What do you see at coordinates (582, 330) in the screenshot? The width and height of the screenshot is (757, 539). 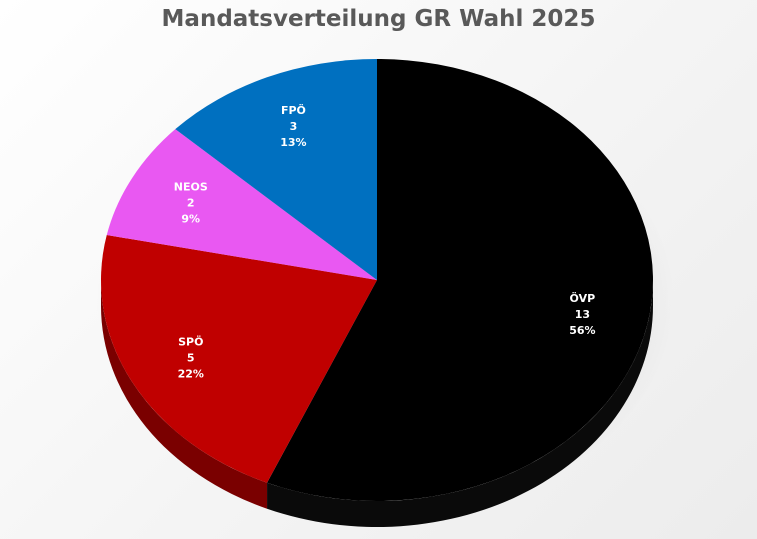 I see `data-label-percent-oevp: 56%` at bounding box center [582, 330].